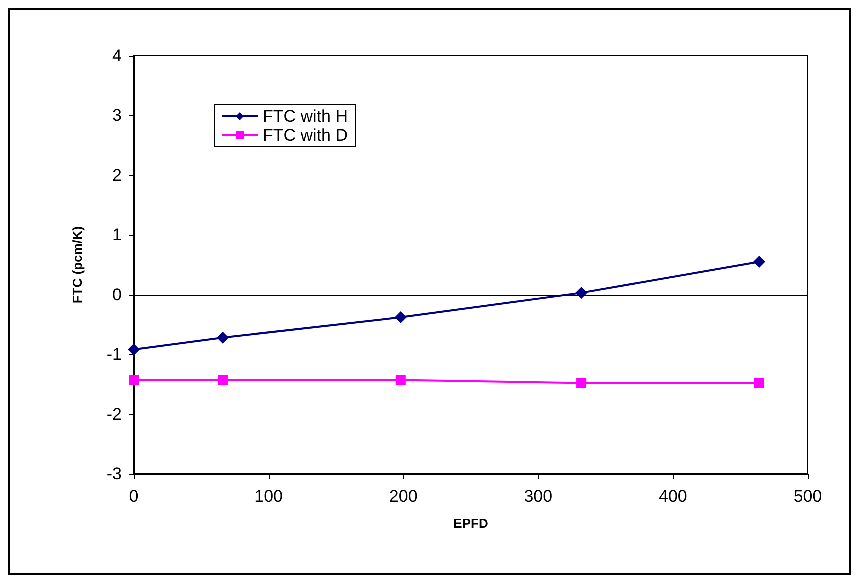  What do you see at coordinates (305, 135) in the screenshot?
I see `legend-label: FTC with D` at bounding box center [305, 135].